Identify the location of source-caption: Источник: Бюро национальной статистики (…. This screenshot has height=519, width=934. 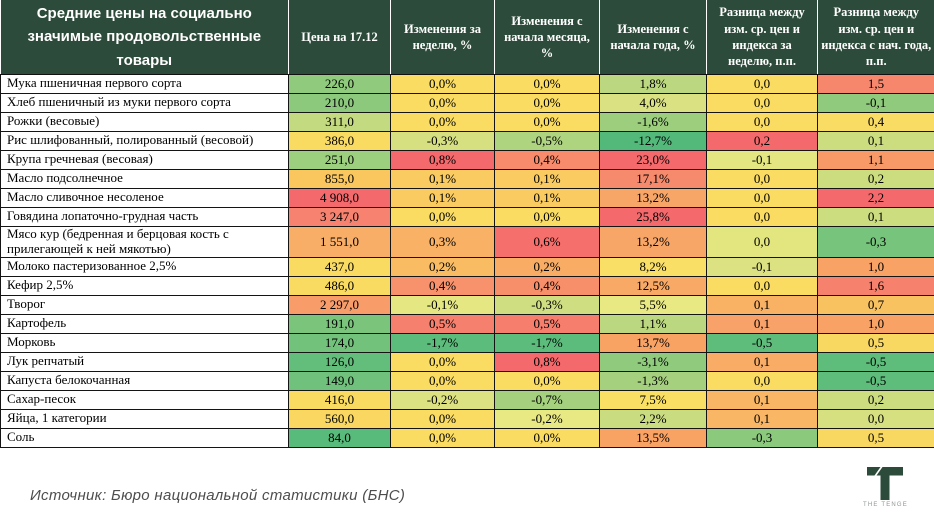
(218, 495).